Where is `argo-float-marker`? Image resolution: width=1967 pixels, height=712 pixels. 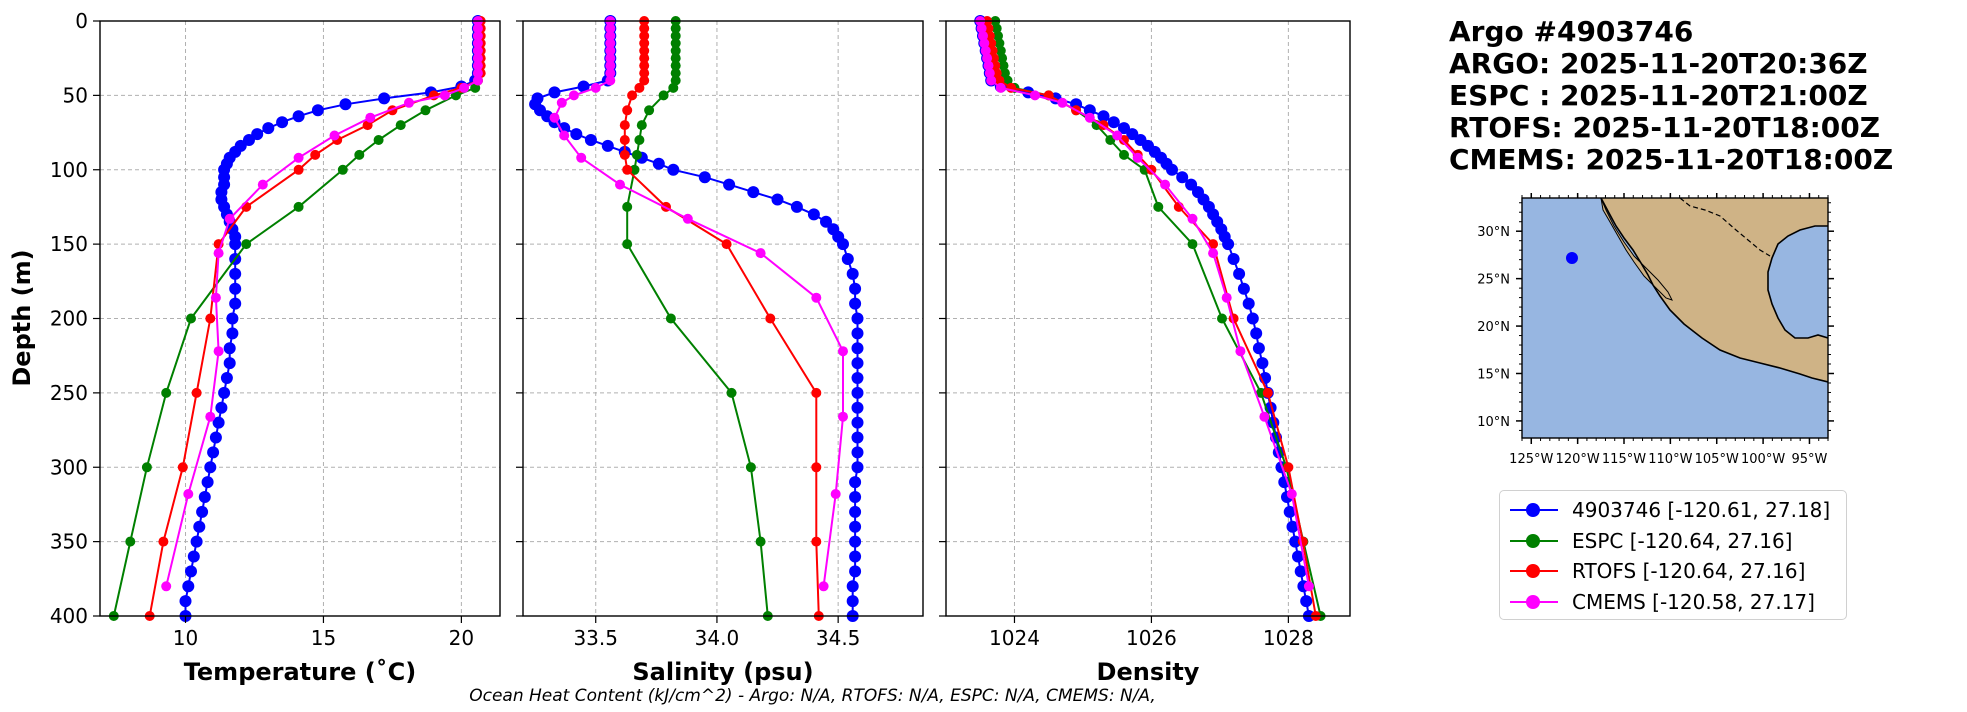 argo-float-marker is located at coordinates (1571, 257).